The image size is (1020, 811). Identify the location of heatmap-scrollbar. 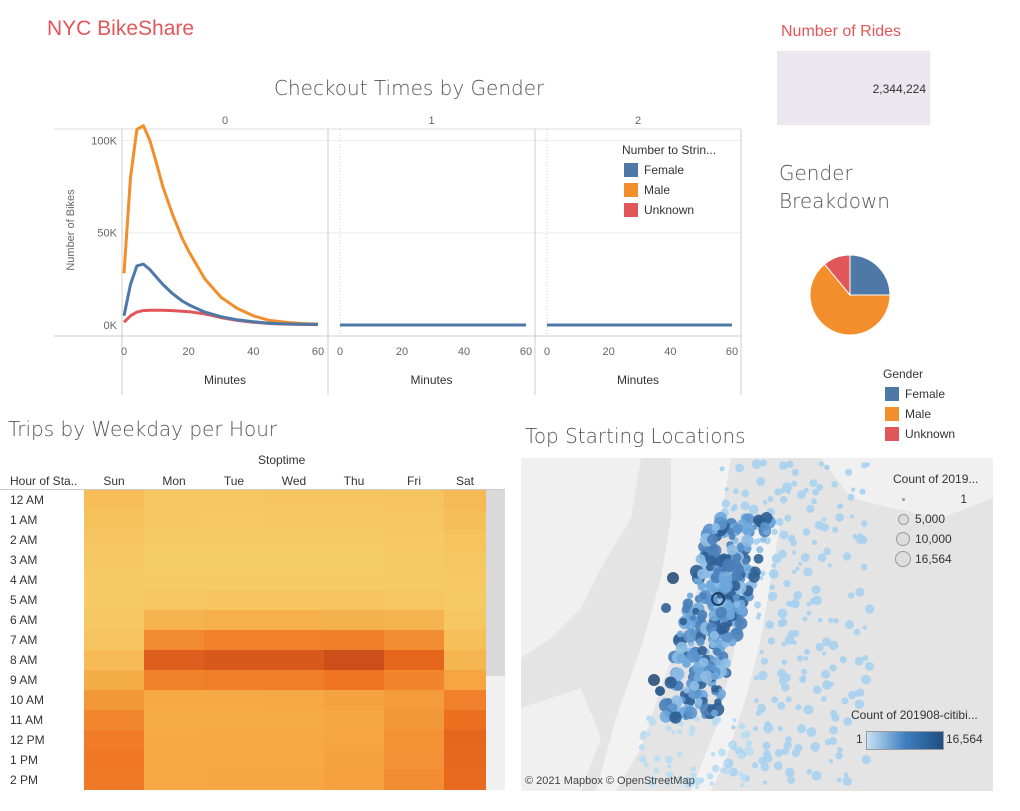
(495, 640).